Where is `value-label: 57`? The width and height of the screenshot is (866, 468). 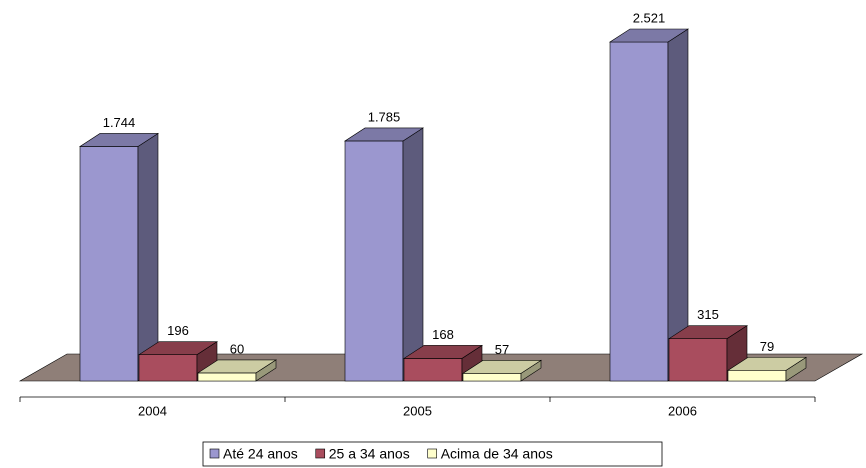
value-label: 57 is located at coordinates (502, 349).